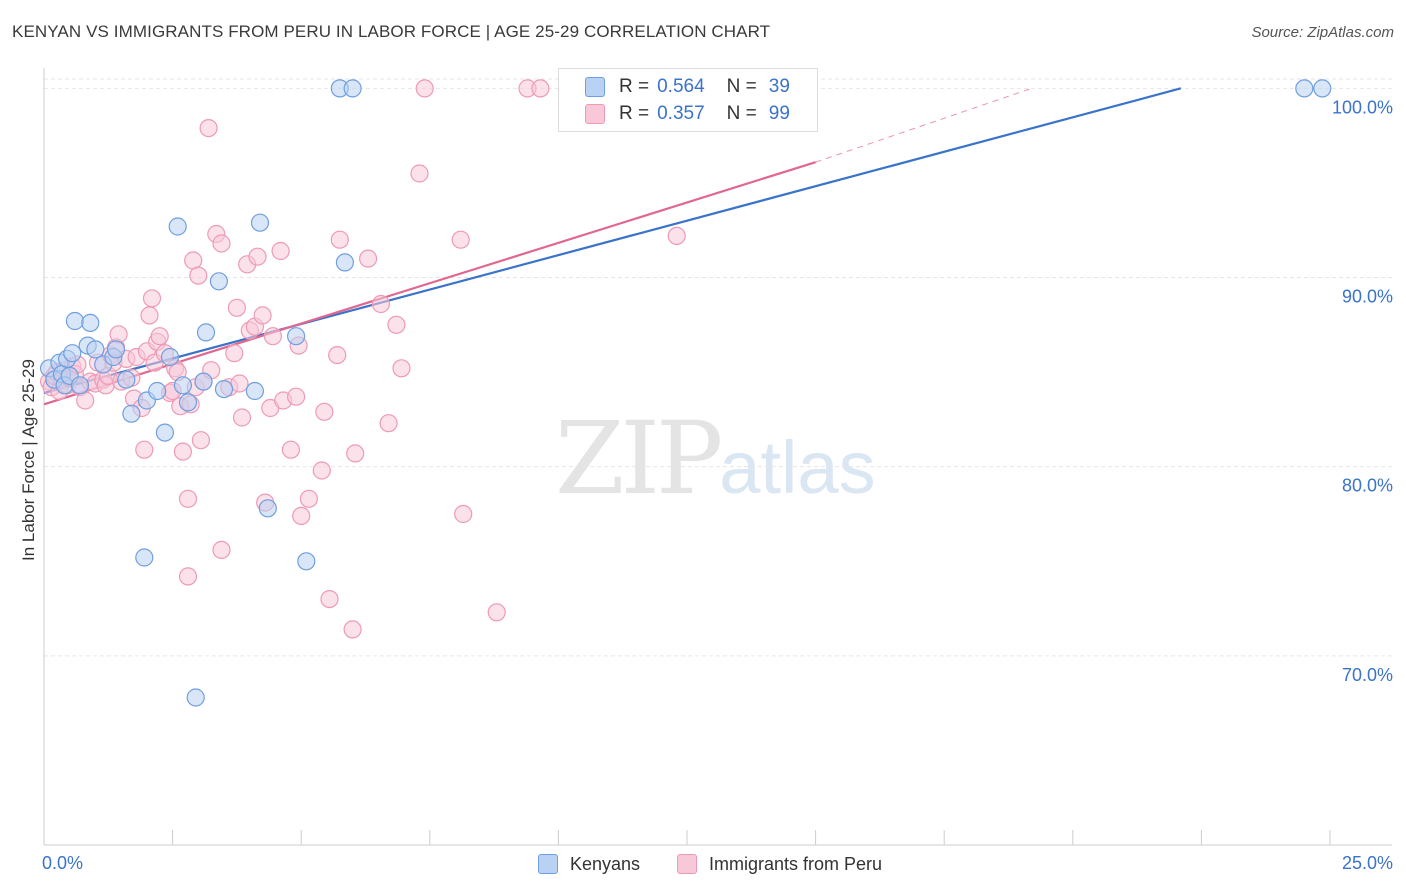 This screenshot has width=1406, height=892. What do you see at coordinates (797, 467) in the screenshot?
I see `watermark-atlas: atlas` at bounding box center [797, 467].